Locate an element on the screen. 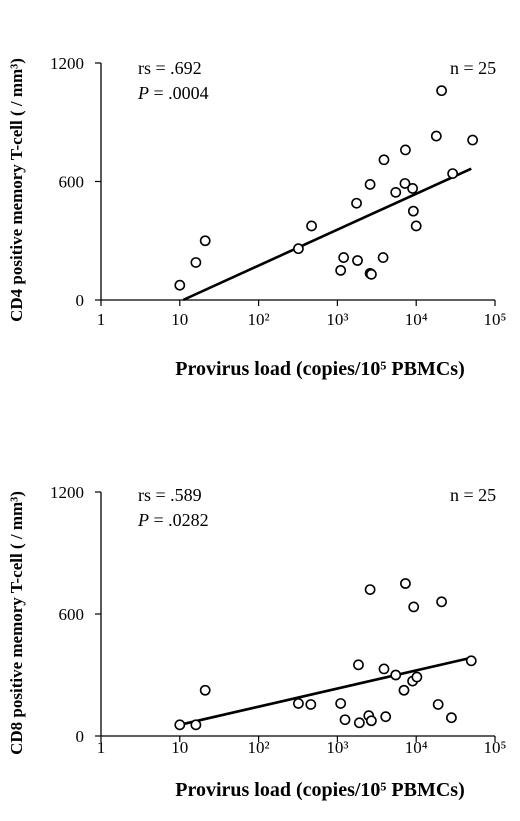 This screenshot has height=821, width=520. y-axis-label: CD4 positive memory T-cell ( / mm³) is located at coordinates (16, 190).